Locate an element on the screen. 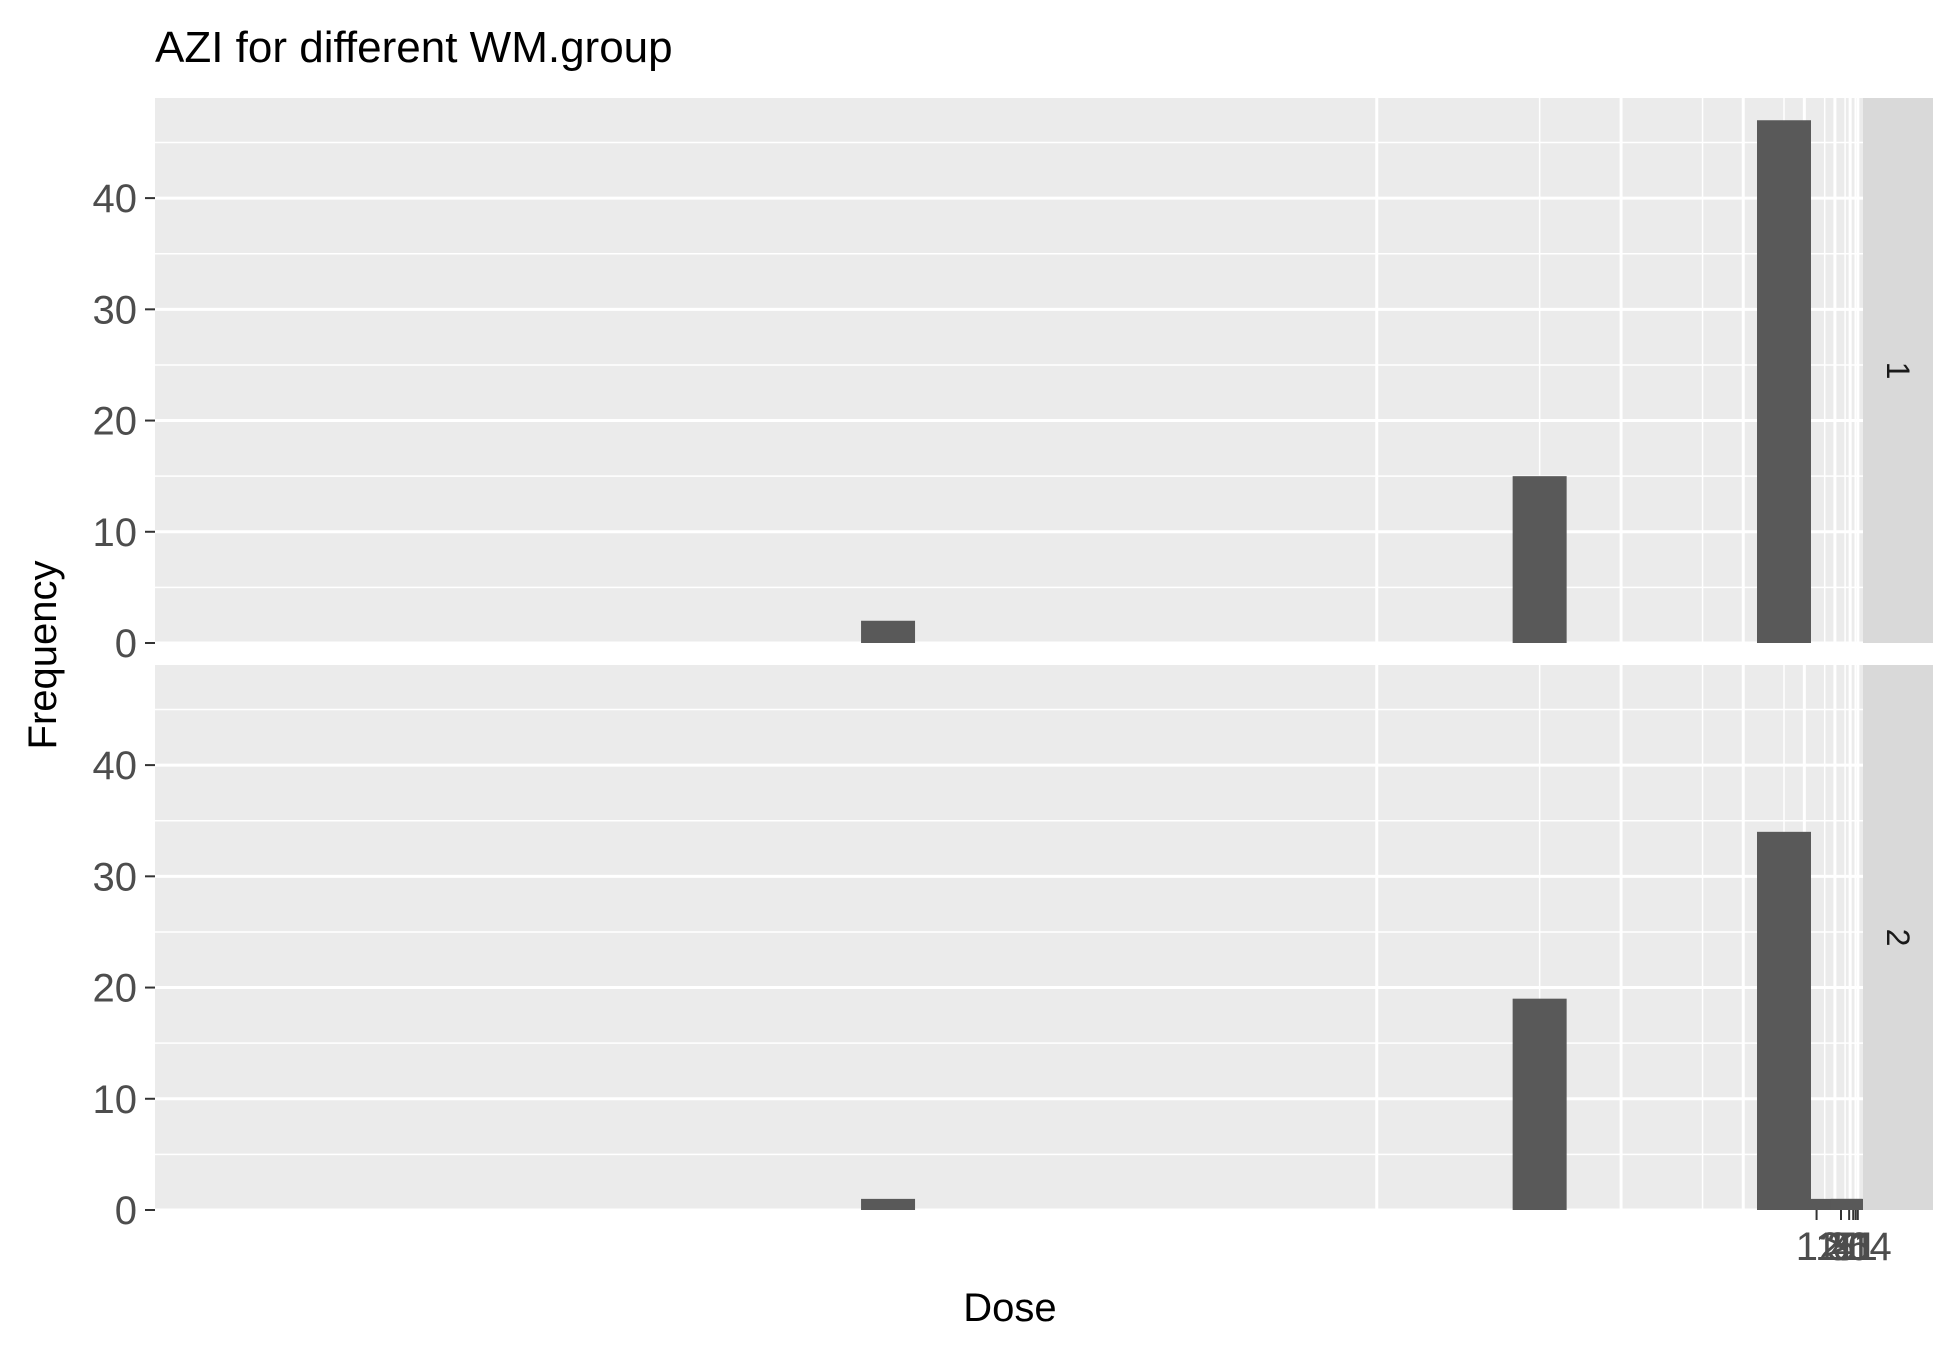 Image resolution: width=1950 pixels, height=1349 pixels. x-tick-label: 41 is located at coordinates (1853, 1247).